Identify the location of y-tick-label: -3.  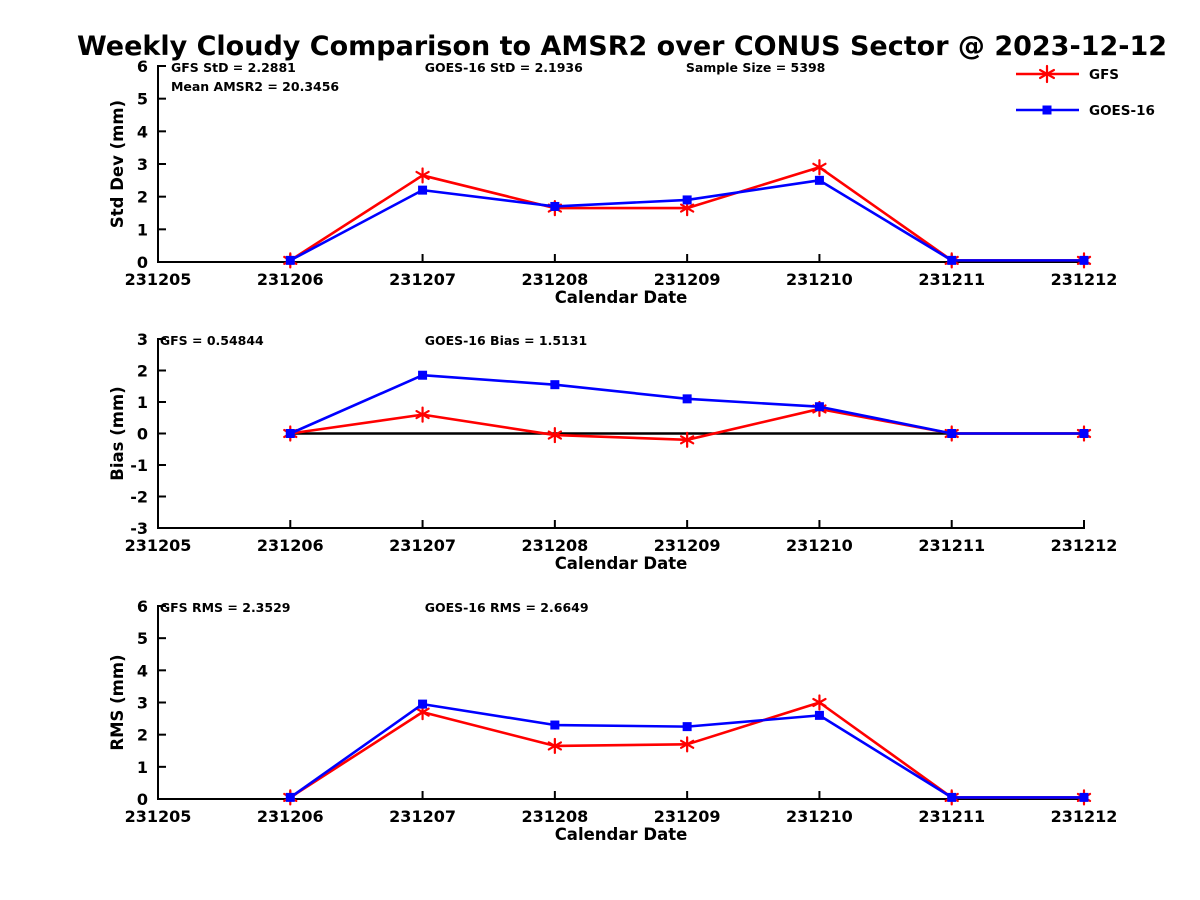
(139, 528).